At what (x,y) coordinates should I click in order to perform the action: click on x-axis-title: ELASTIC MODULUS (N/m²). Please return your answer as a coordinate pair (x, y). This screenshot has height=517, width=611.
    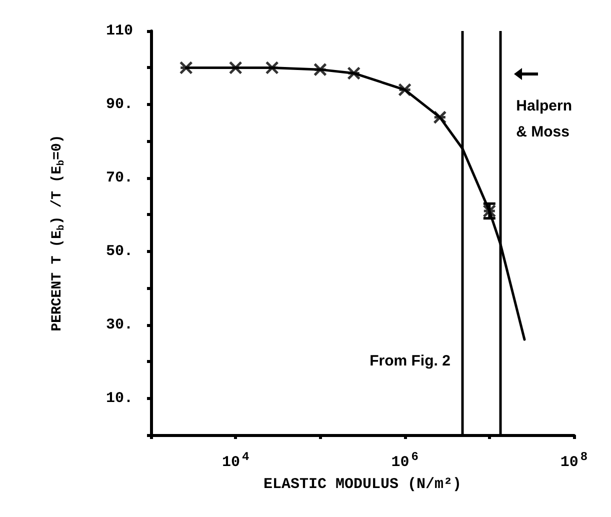
    Looking at the image, I should click on (362, 484).